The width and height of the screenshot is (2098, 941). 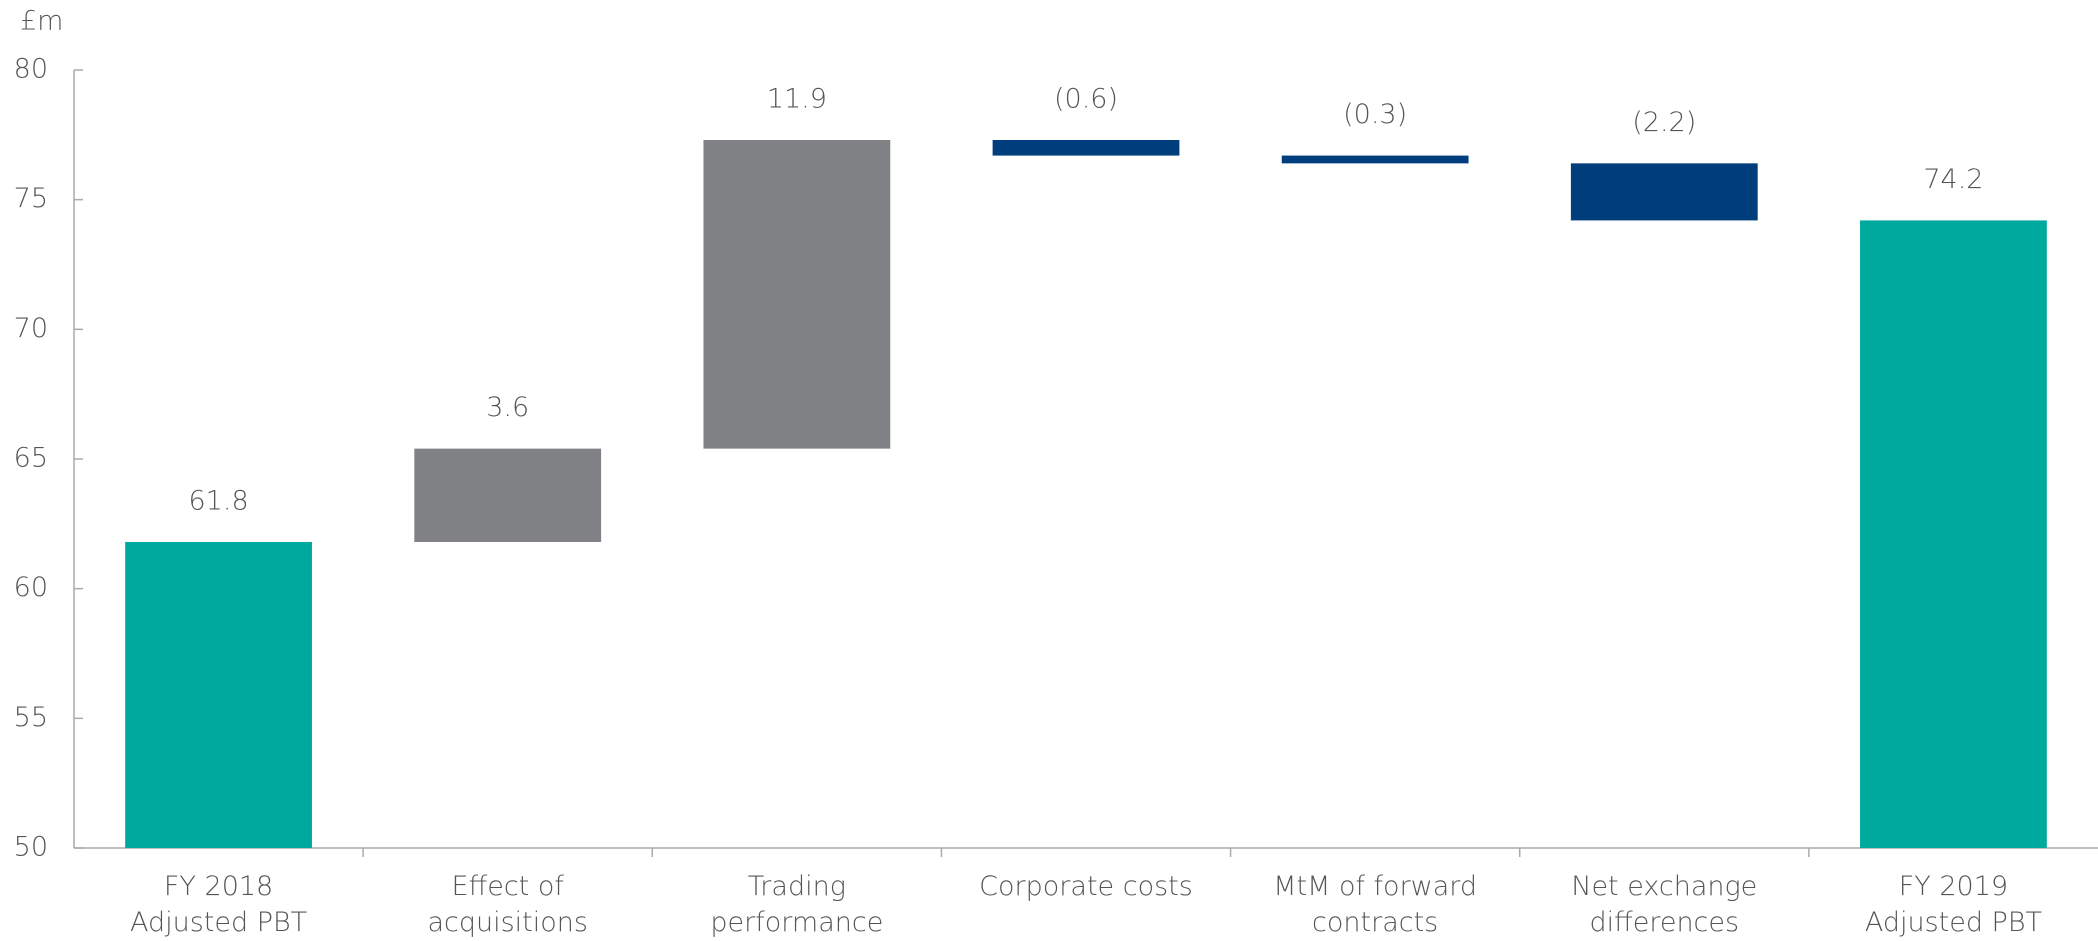 What do you see at coordinates (507, 904) in the screenshot?
I see `x-tick-label: Effect of acquisitions` at bounding box center [507, 904].